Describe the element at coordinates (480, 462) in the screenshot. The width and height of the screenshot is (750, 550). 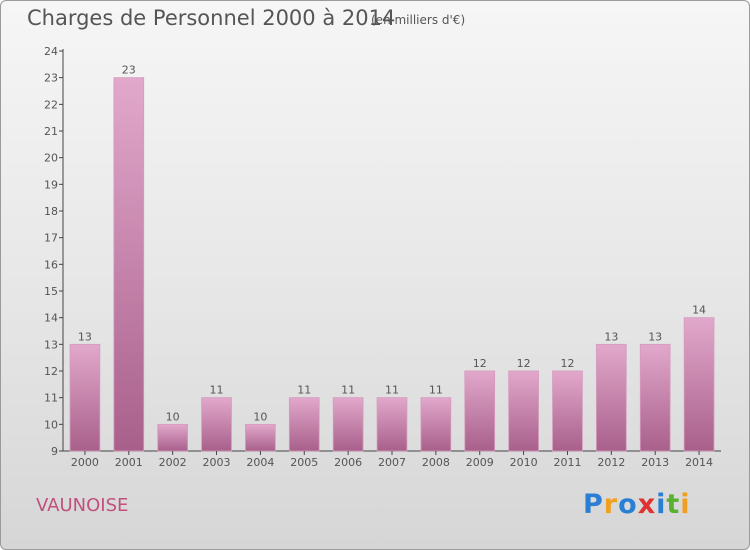
I see `x-tick-label: 2009` at that location.